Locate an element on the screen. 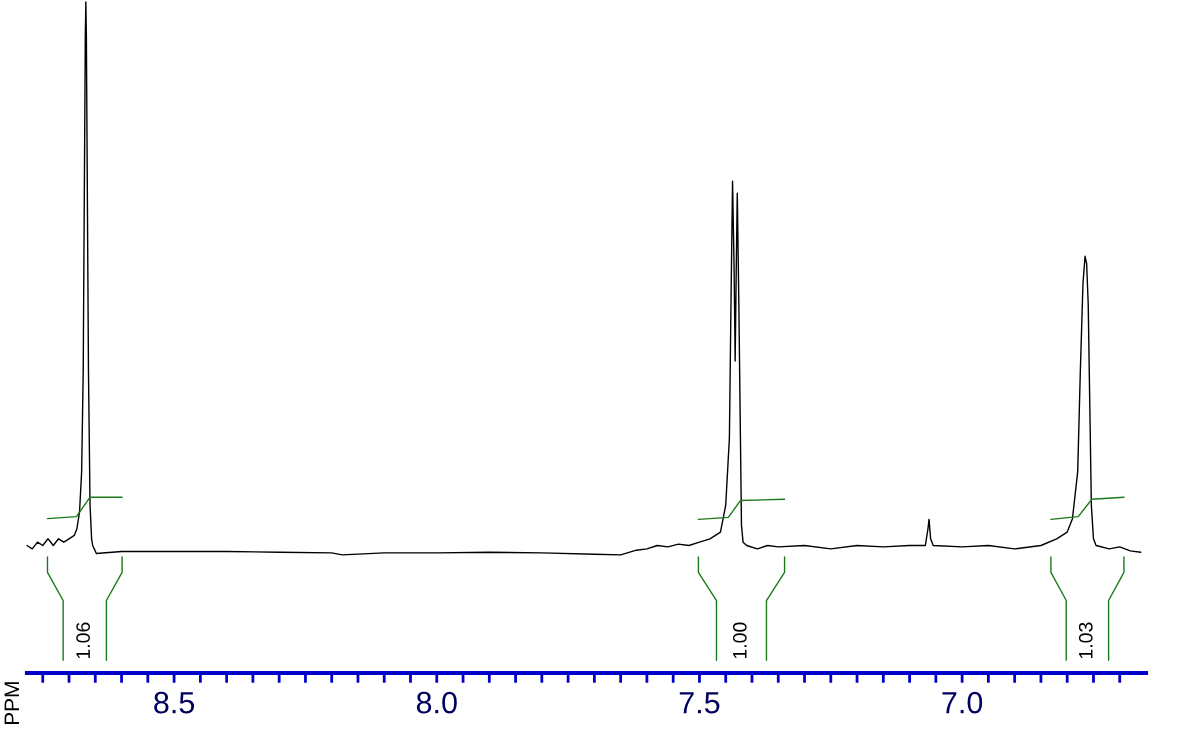  x-tick-label: 7.0 is located at coordinates (962, 702).